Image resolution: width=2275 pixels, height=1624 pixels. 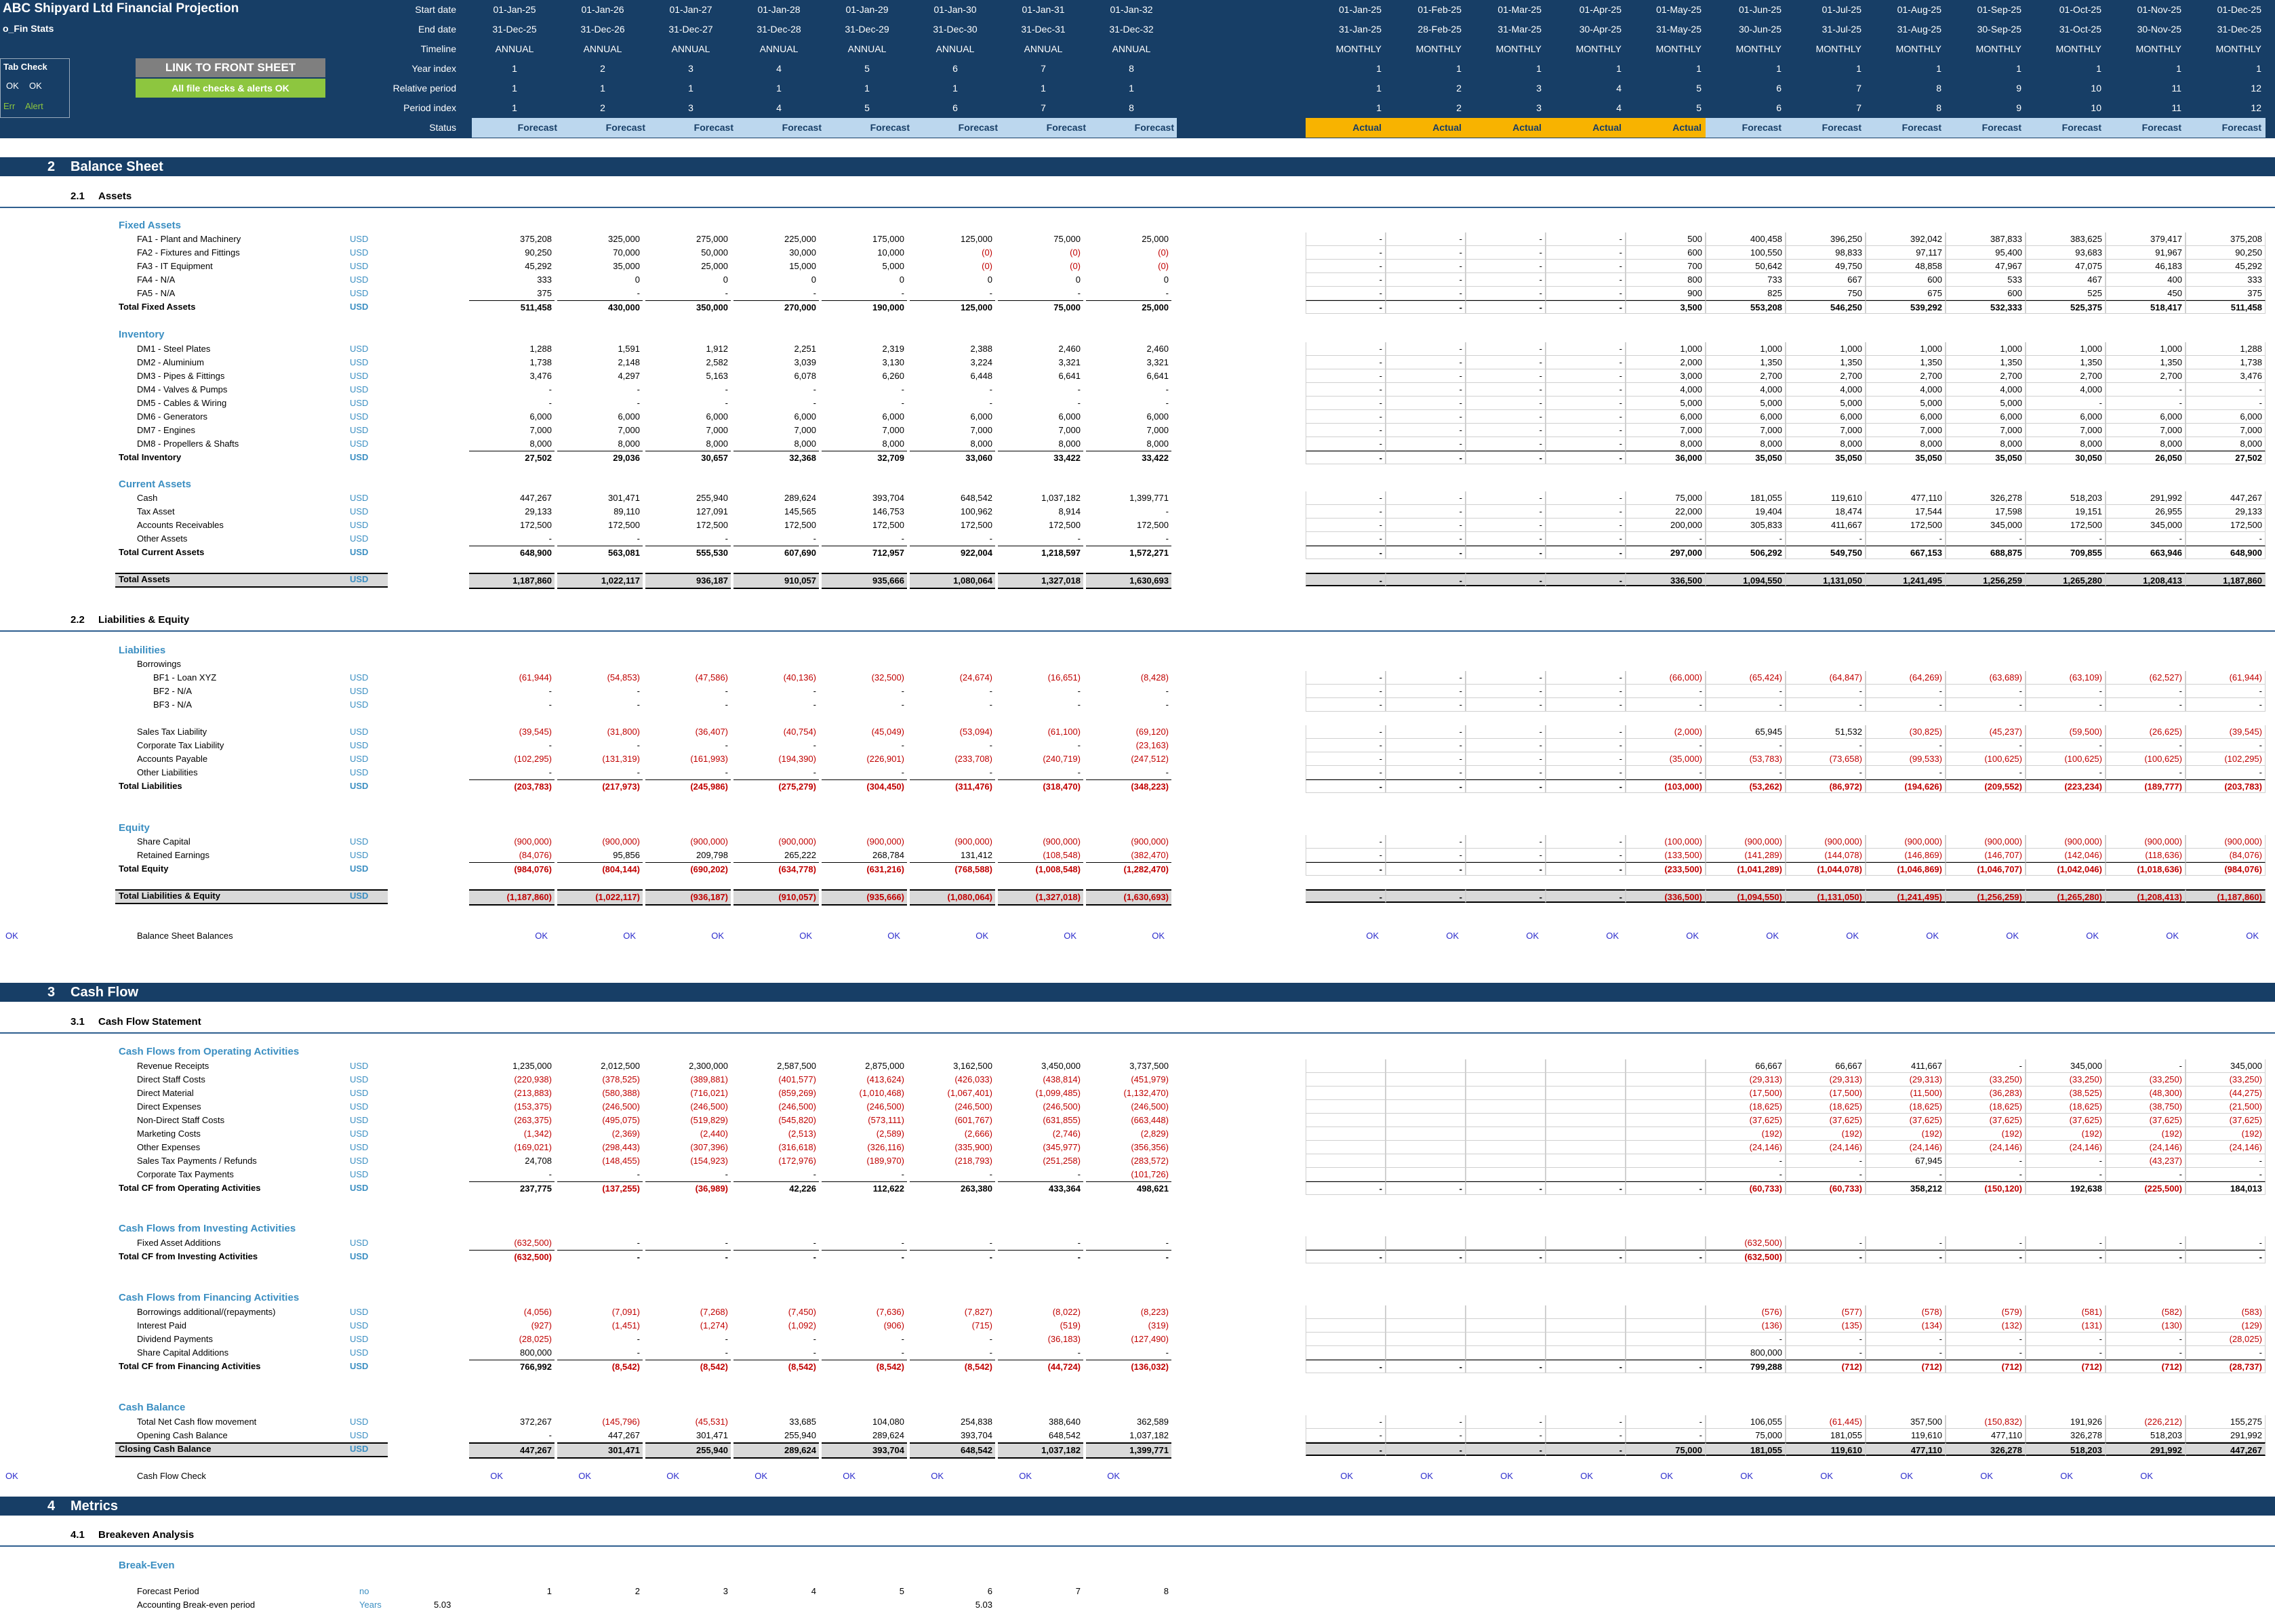 I want to click on annual-header-cell: 5, so click(x=867, y=68).